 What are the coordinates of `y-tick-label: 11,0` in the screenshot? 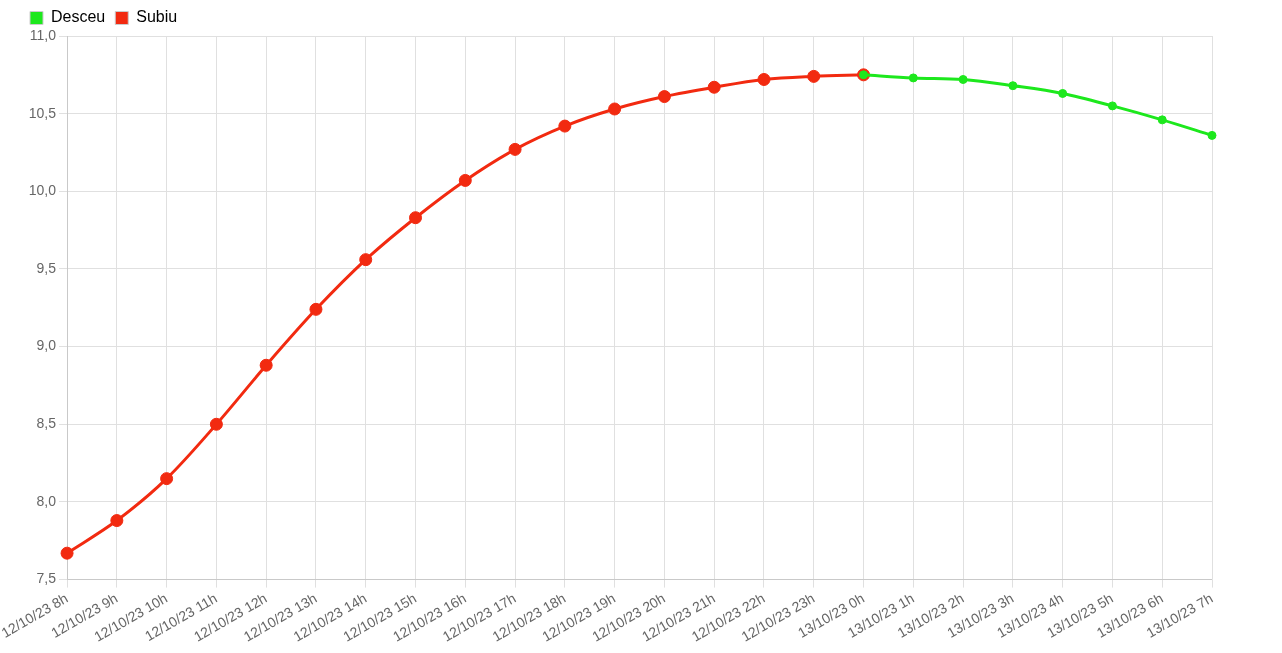 It's located at (43, 34).